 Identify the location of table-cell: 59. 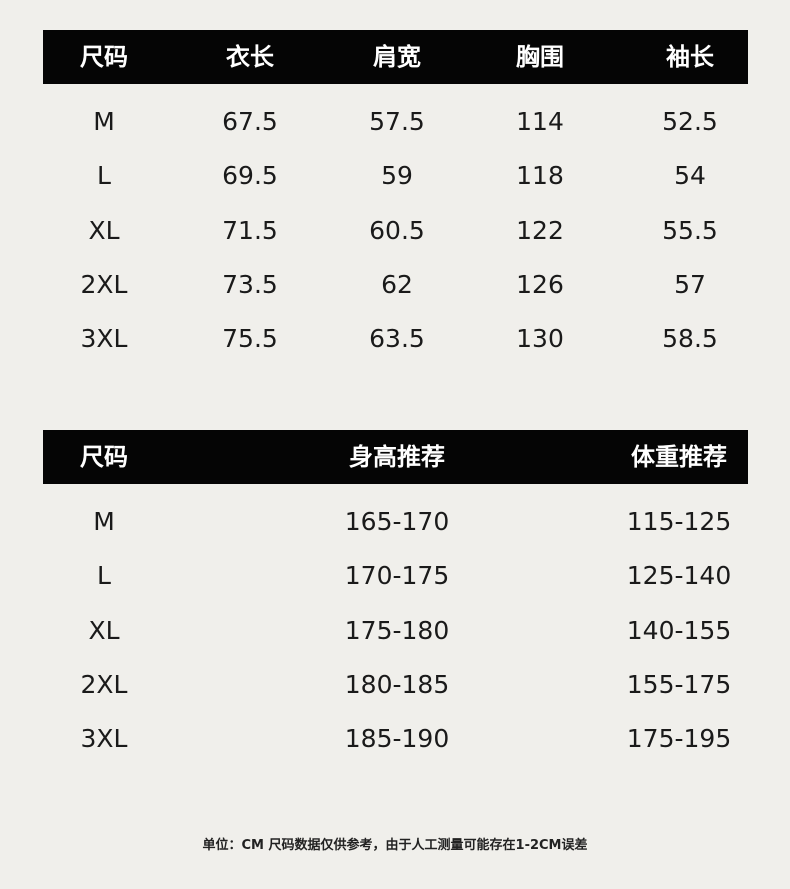
(397, 176).